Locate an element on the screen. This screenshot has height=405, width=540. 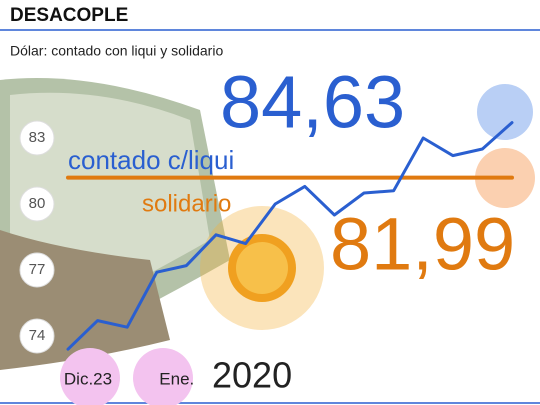
chart-subtitle: Dólar: contado con liqui y solidario is located at coordinates (116, 51).